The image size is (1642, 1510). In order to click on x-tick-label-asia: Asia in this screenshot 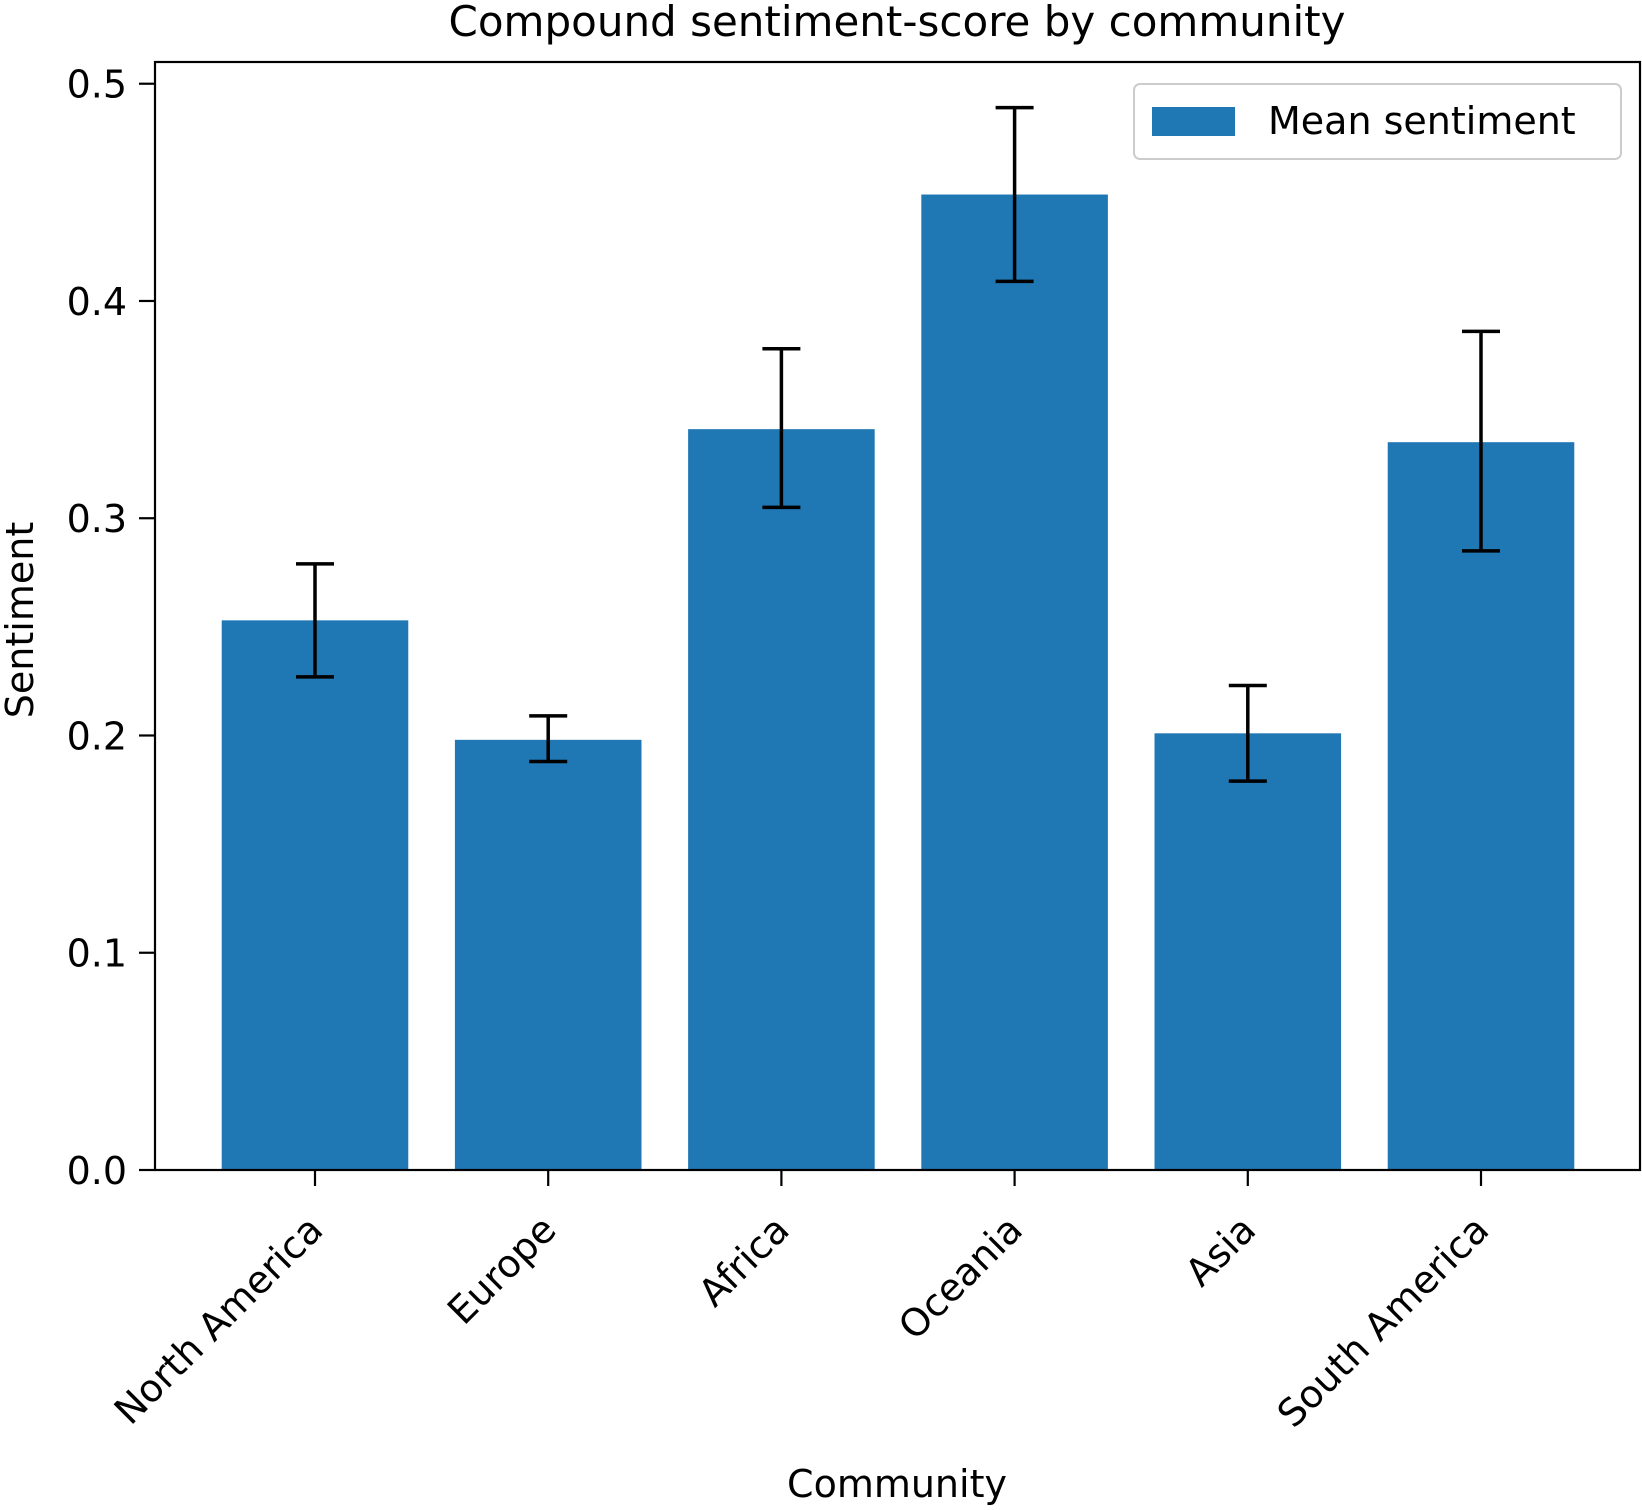, I will do `click(1220, 1250)`.